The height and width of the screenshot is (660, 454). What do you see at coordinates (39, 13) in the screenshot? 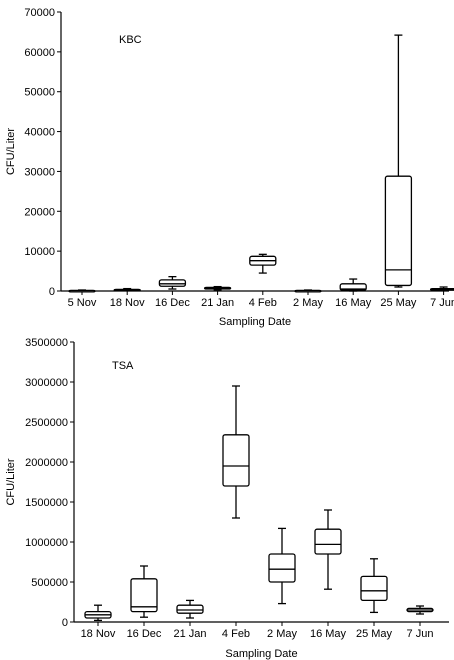
I see `y-tick-label: 70000` at bounding box center [39, 13].